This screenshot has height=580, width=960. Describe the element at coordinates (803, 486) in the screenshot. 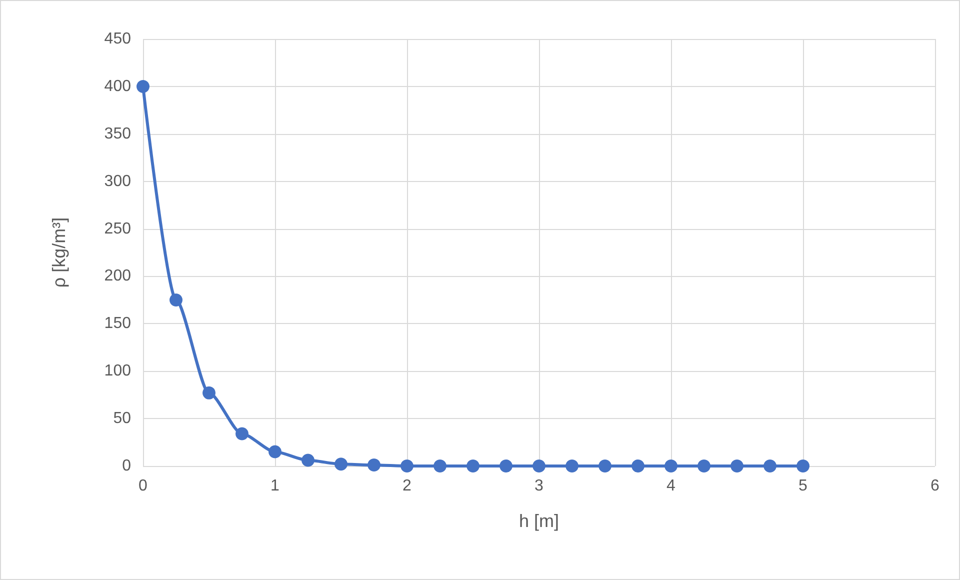

I see `x-tick-label: 5` at that location.